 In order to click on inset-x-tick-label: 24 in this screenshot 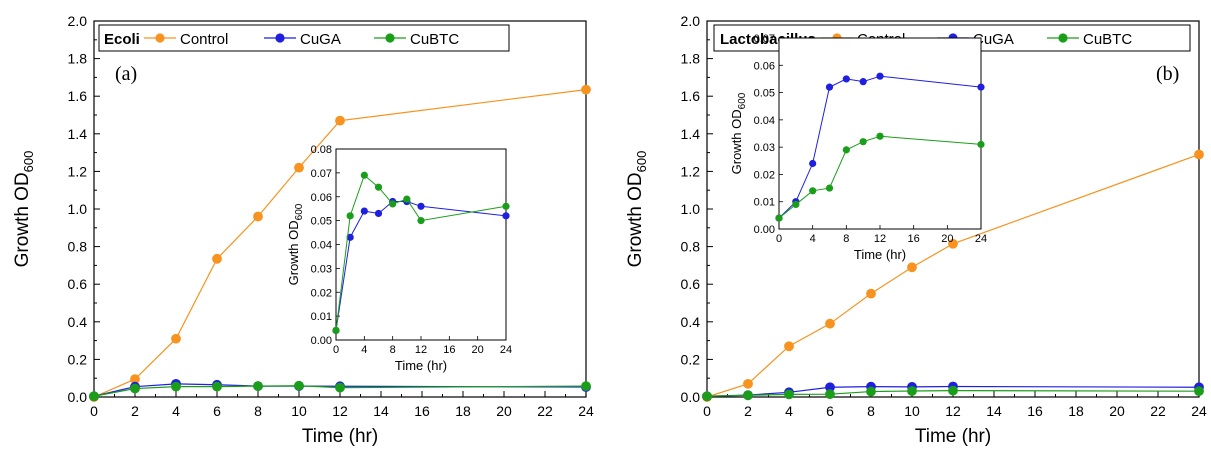, I will do `click(506, 350)`.